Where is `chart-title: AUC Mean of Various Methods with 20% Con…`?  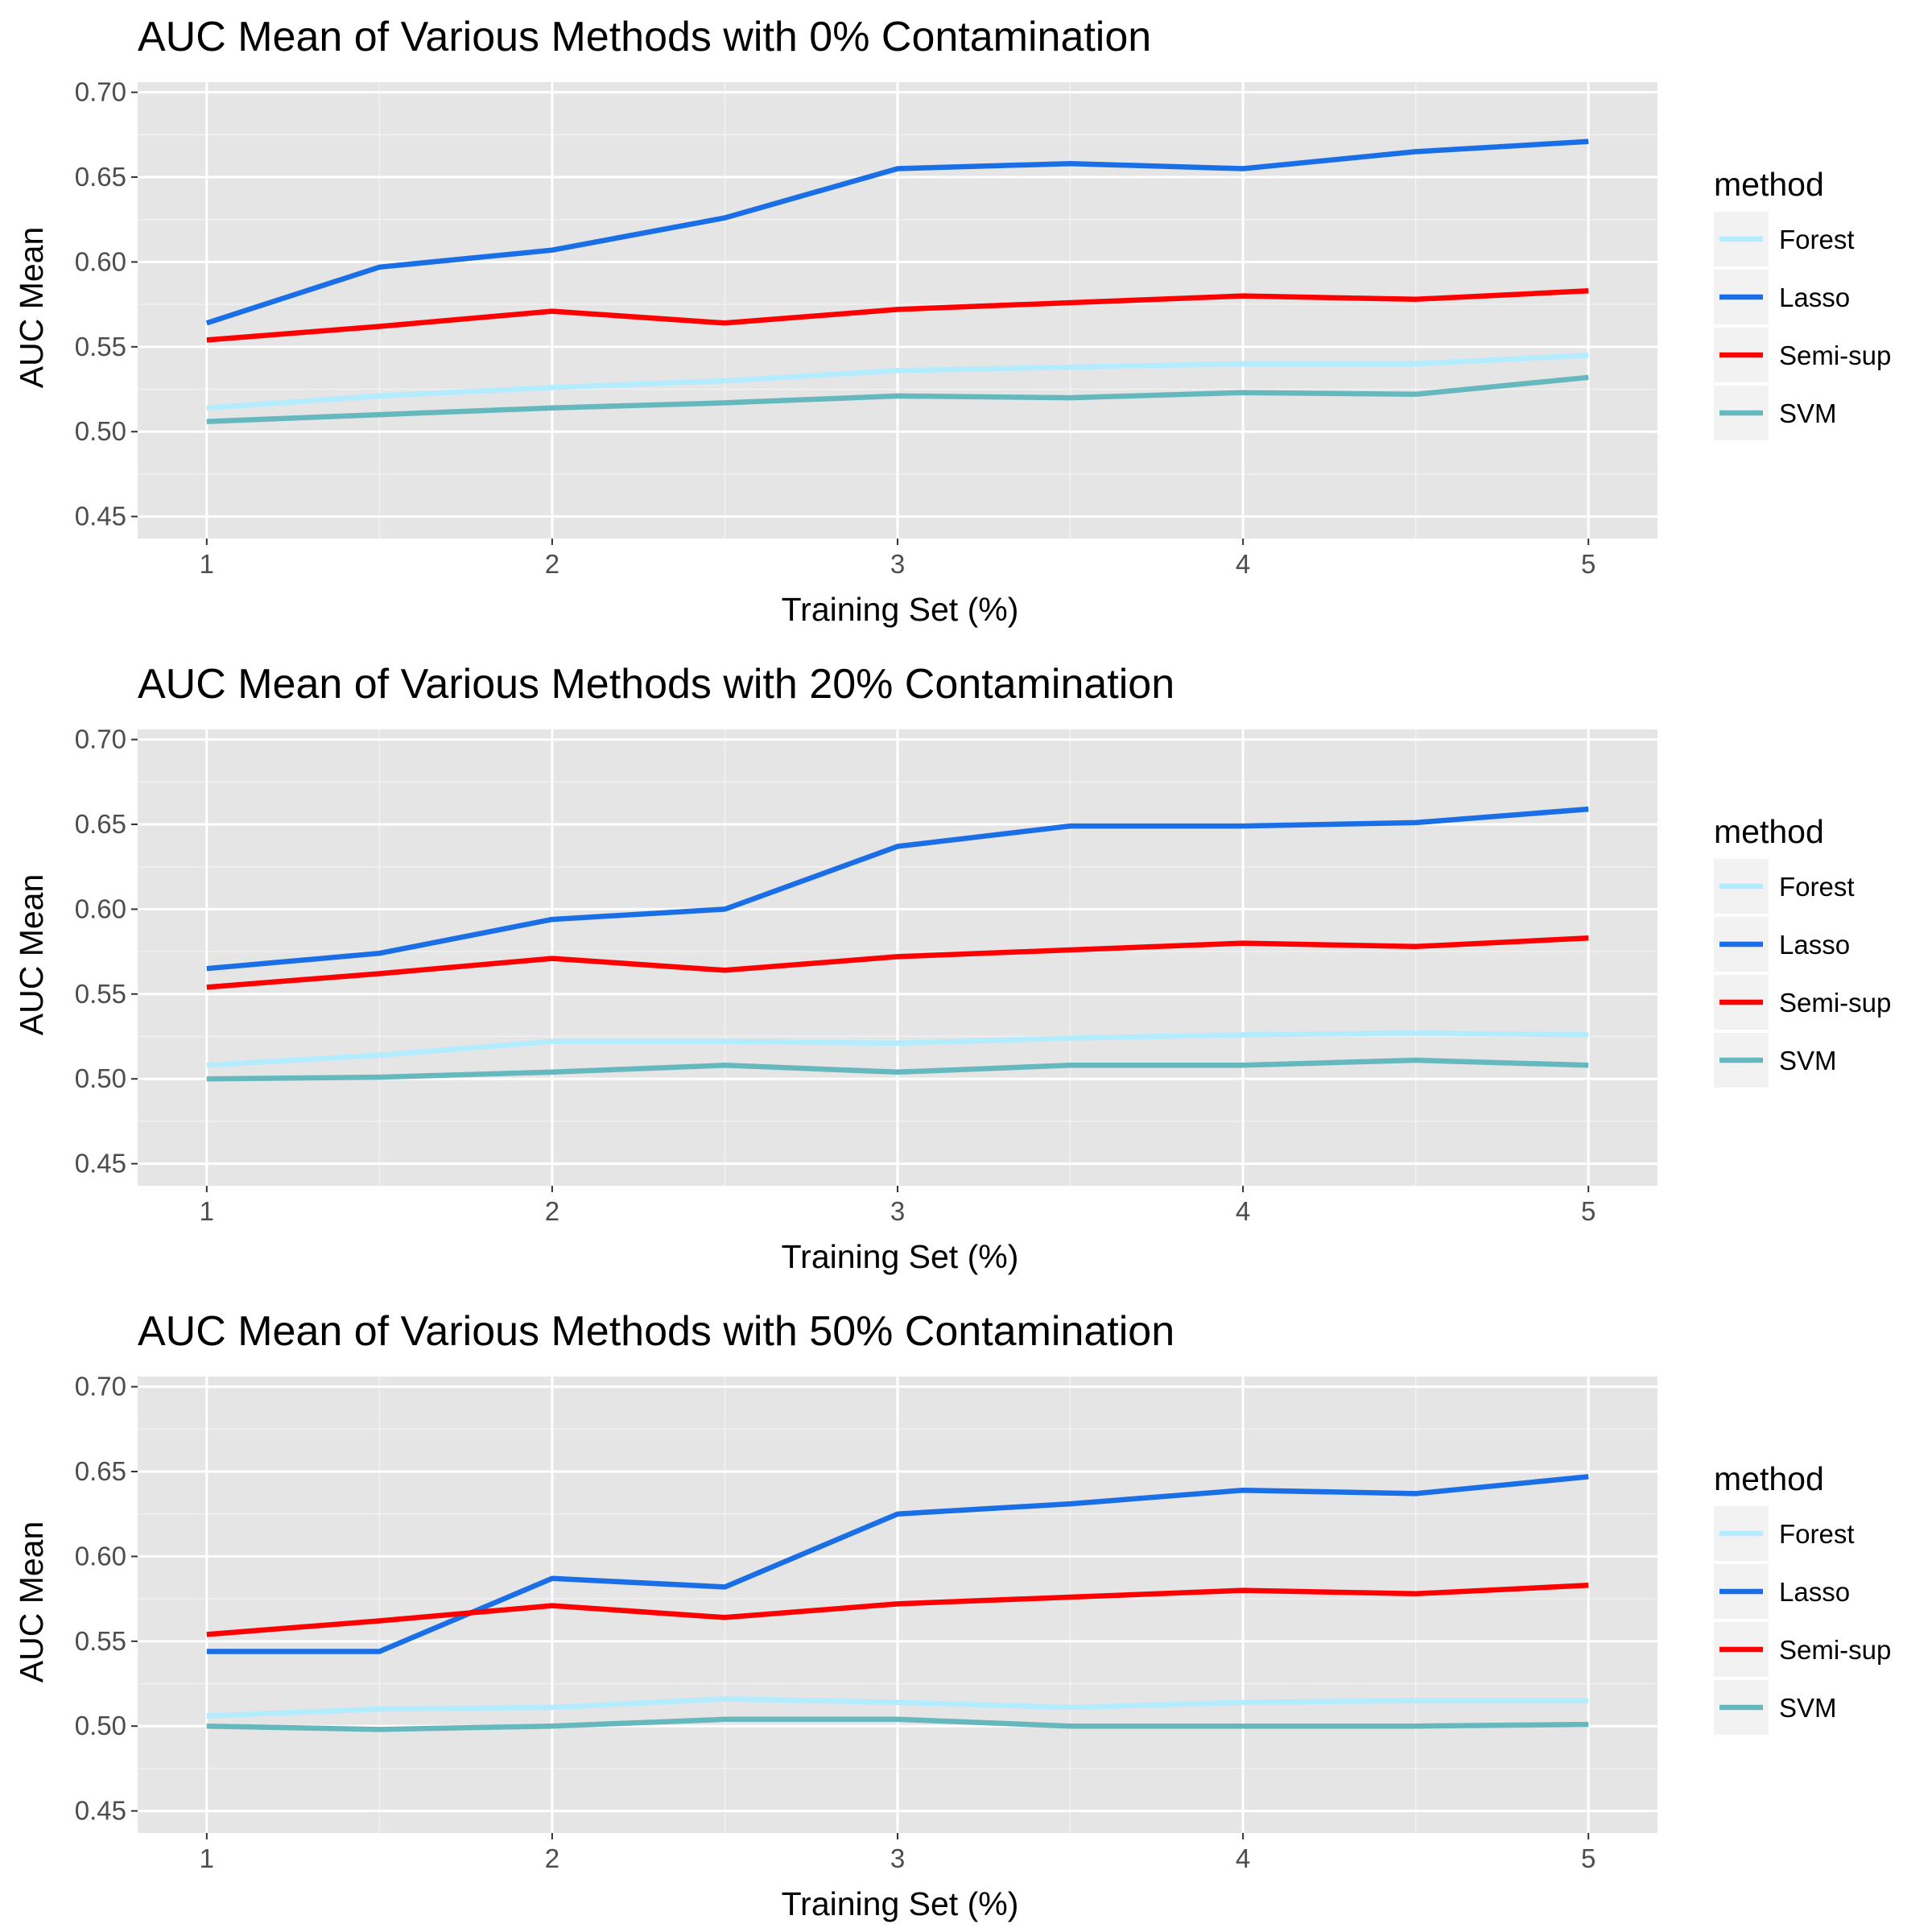 chart-title: AUC Mean of Various Methods with 20% Con… is located at coordinates (656, 684).